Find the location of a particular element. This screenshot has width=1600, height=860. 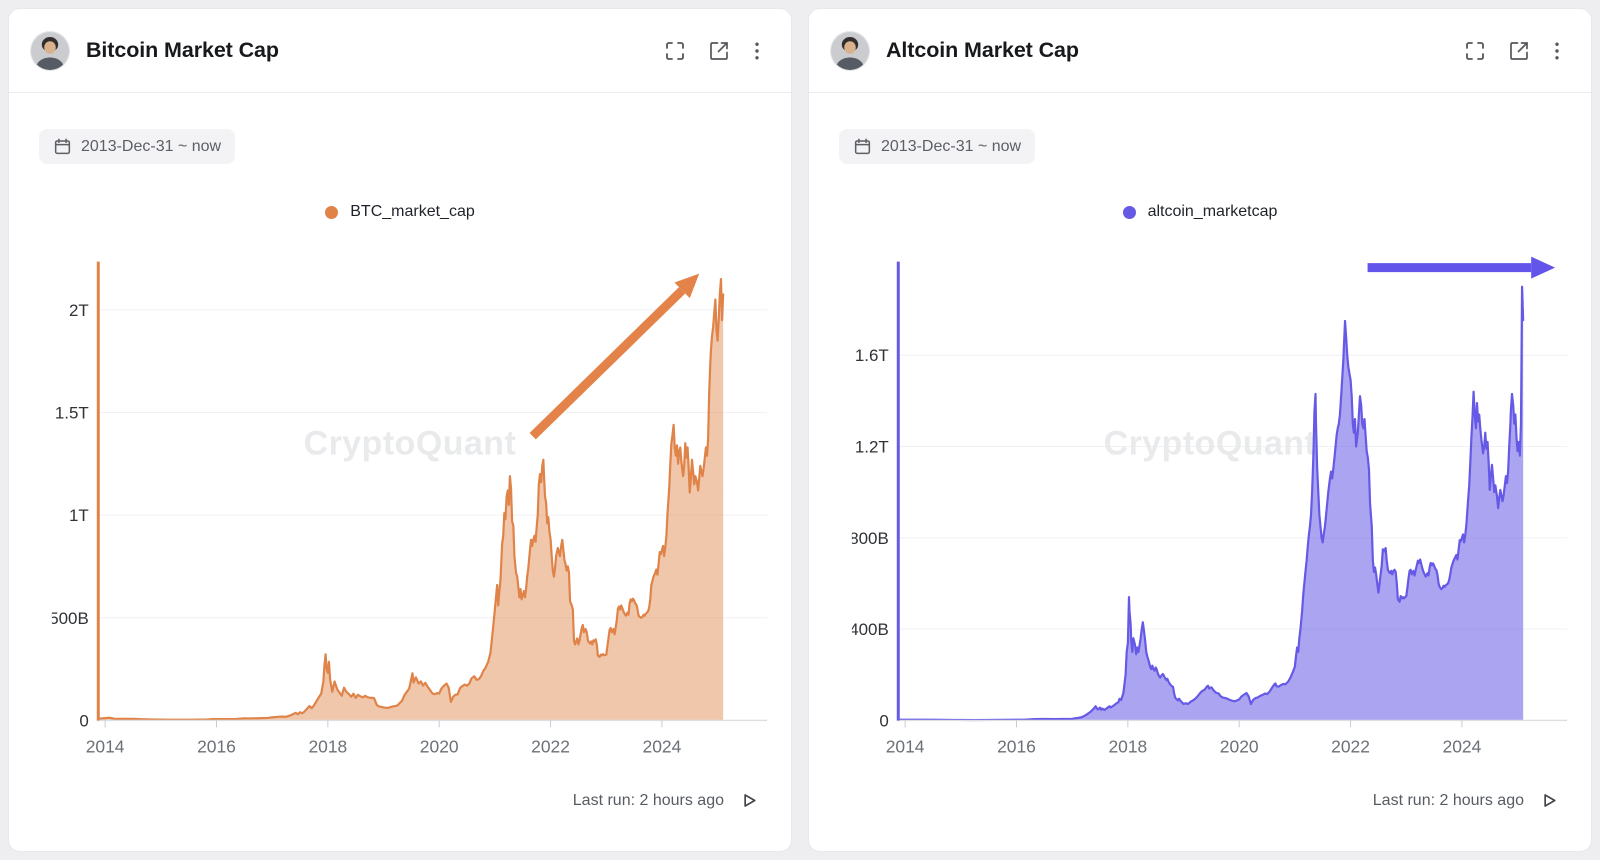

card-header: Altcoin Market Cap is located at coordinates (1200, 51).